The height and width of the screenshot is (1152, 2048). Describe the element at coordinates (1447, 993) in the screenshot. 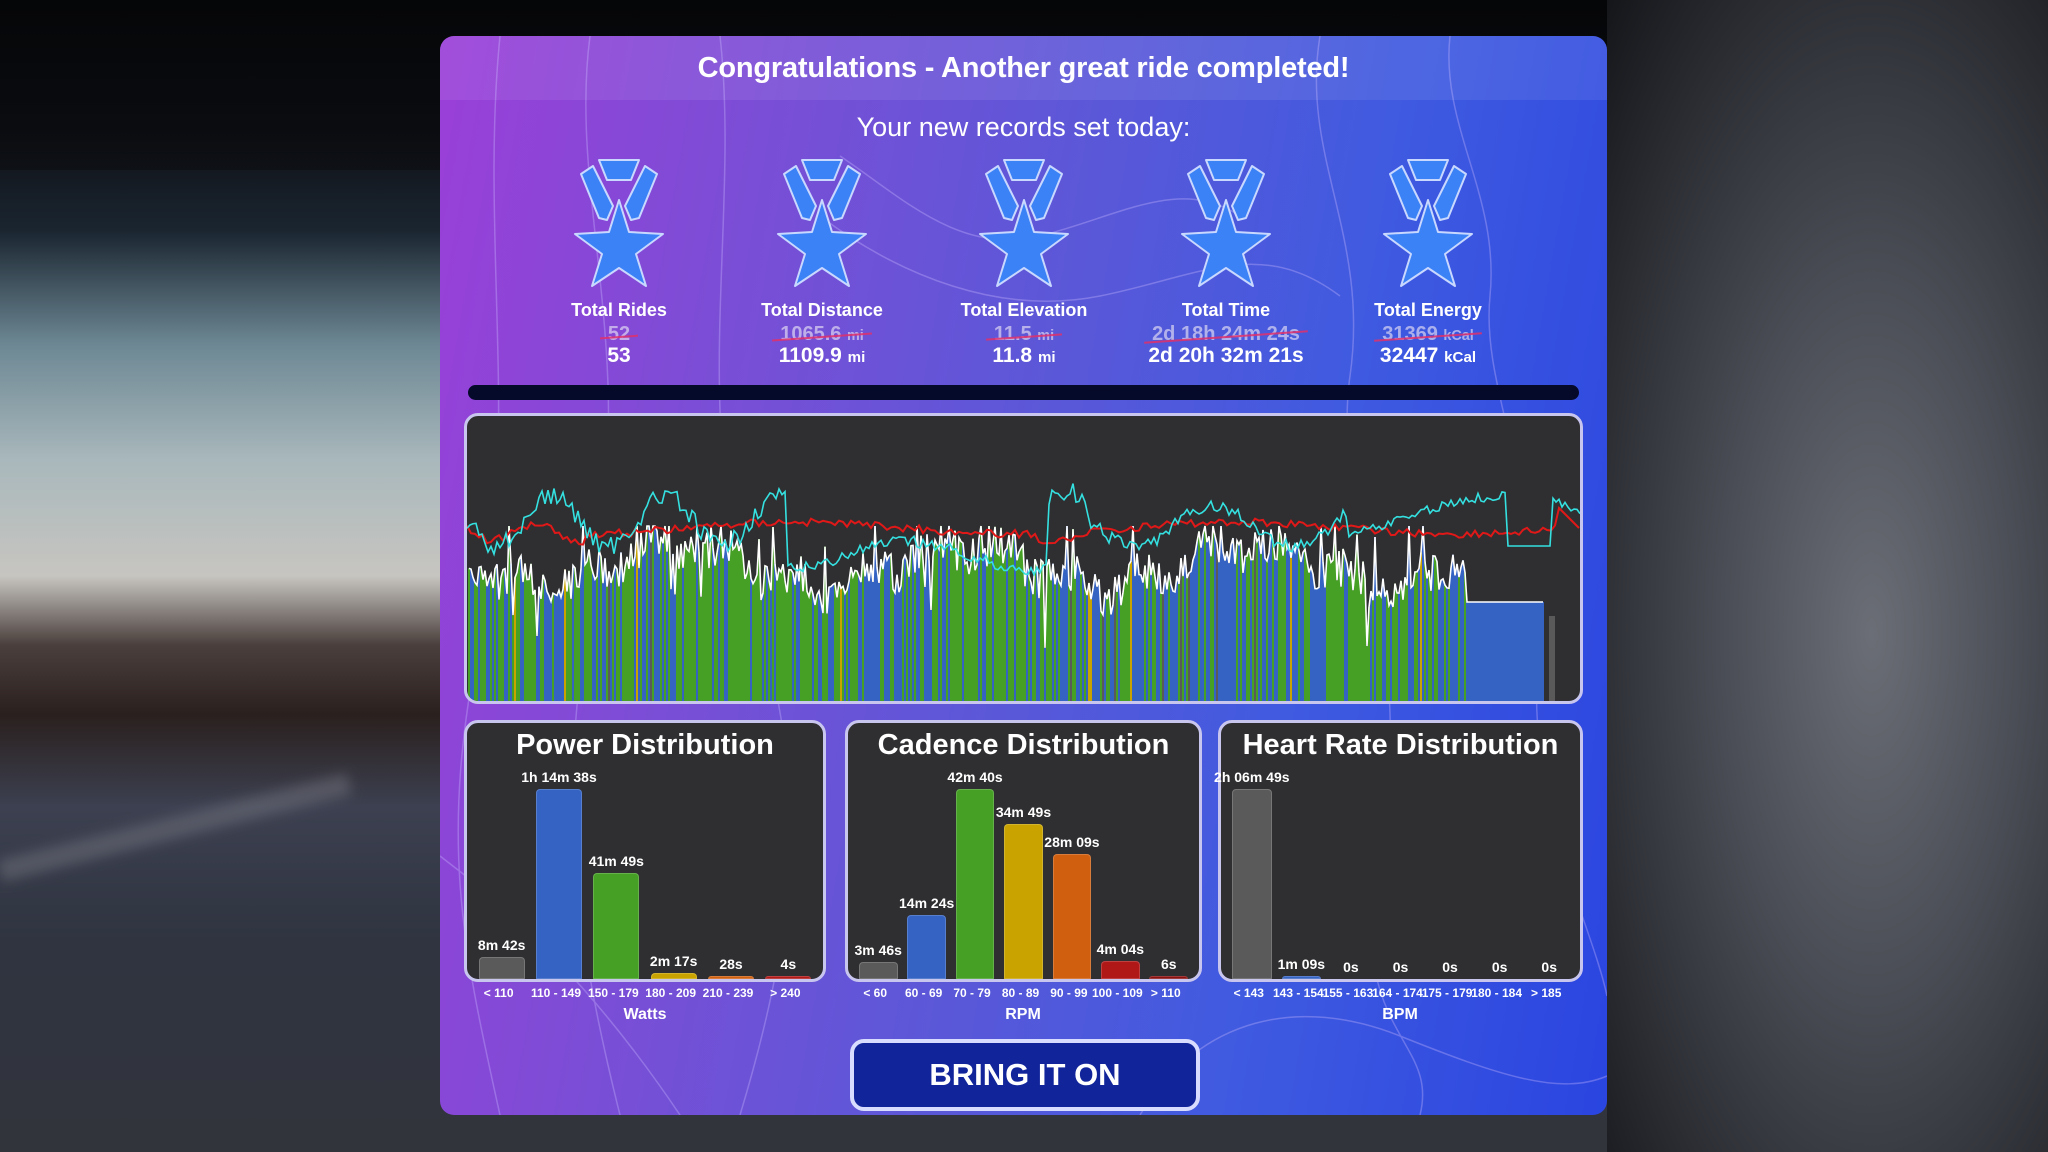

I see `bin-range-label: 175 - 179` at that location.